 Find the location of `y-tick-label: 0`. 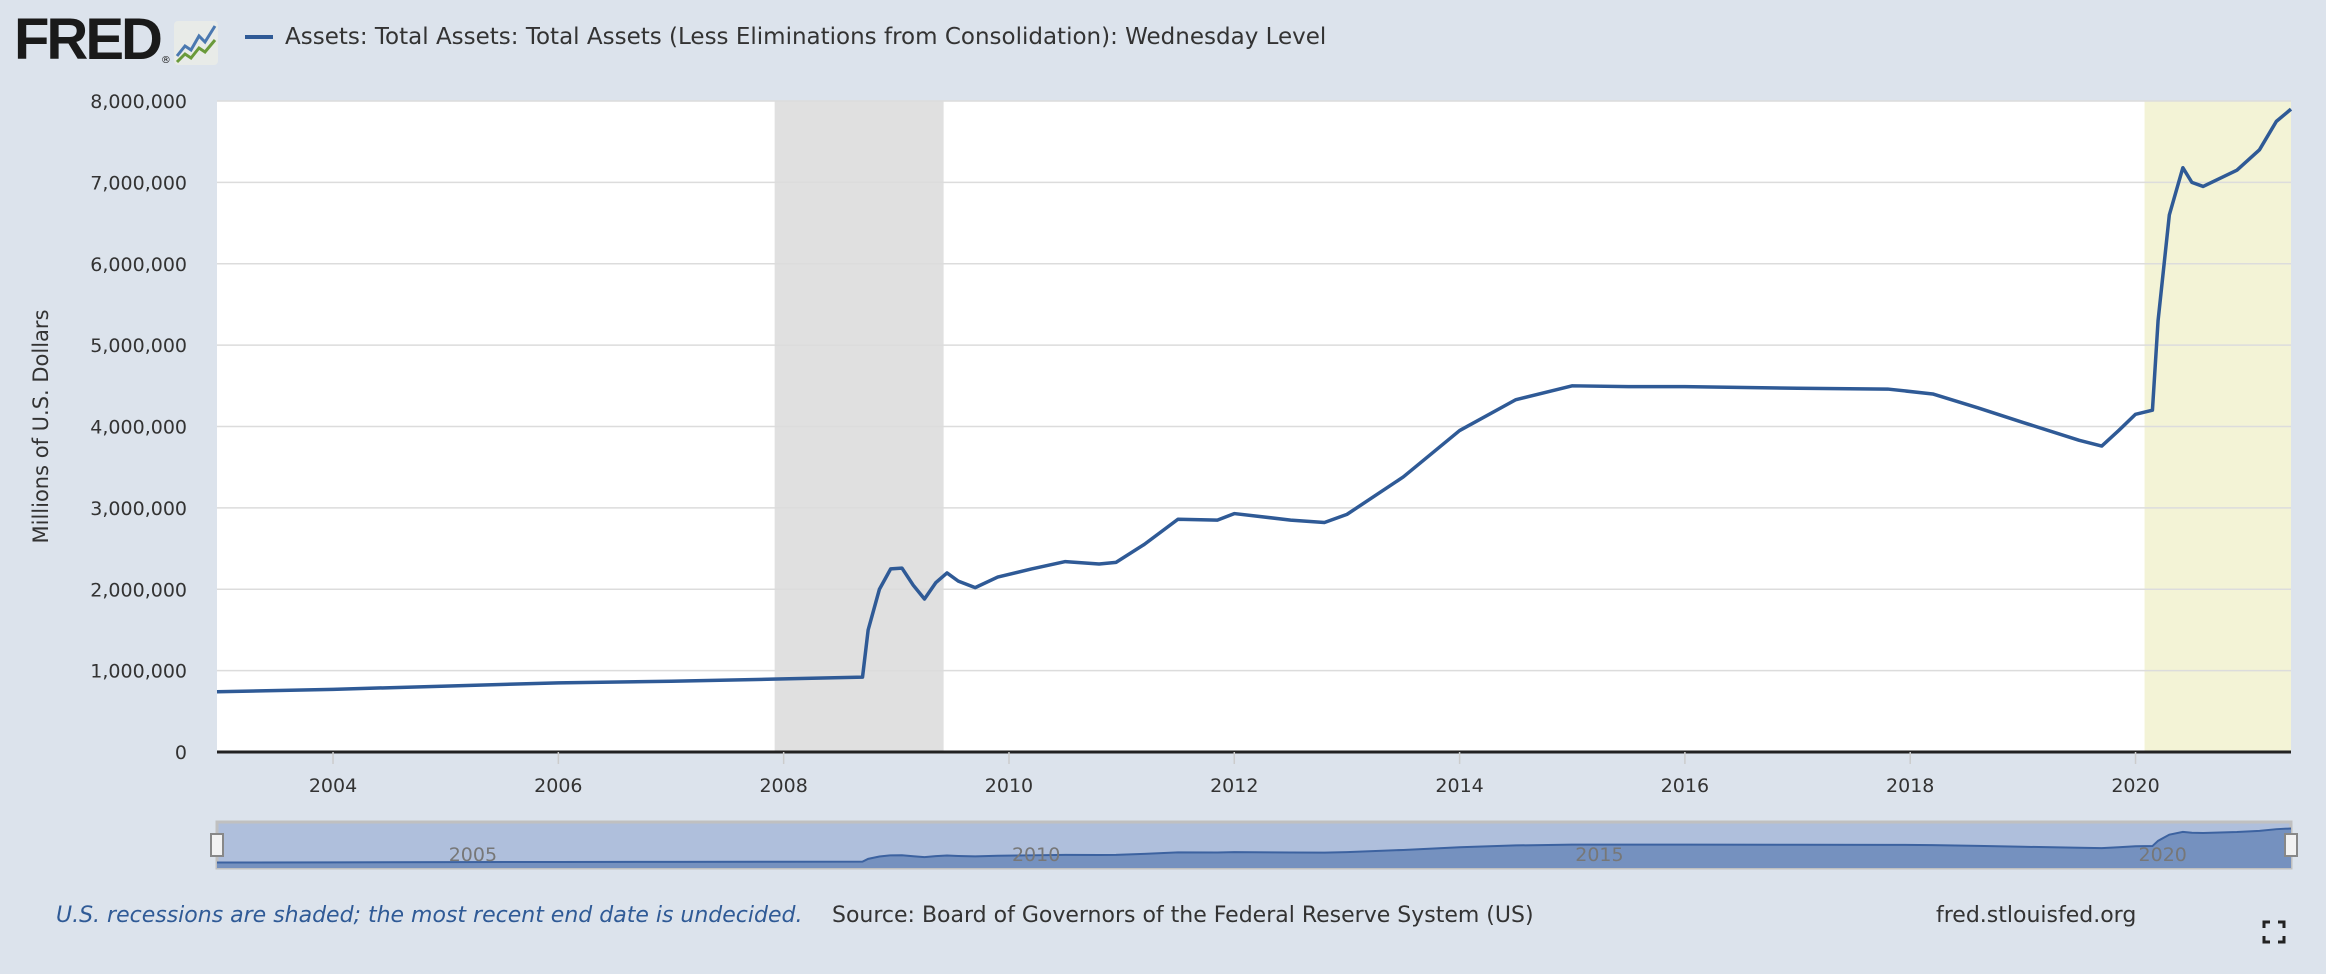

y-tick-label: 0 is located at coordinates (181, 753).